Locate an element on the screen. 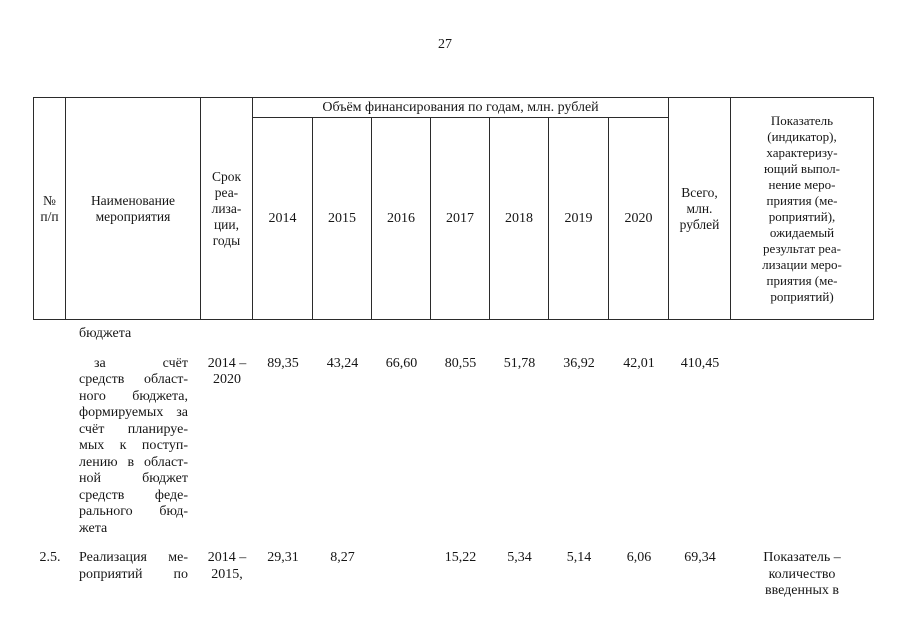 The image size is (905, 640). cell-indicator: Показатель – количество введенных в is located at coordinates (802, 574).